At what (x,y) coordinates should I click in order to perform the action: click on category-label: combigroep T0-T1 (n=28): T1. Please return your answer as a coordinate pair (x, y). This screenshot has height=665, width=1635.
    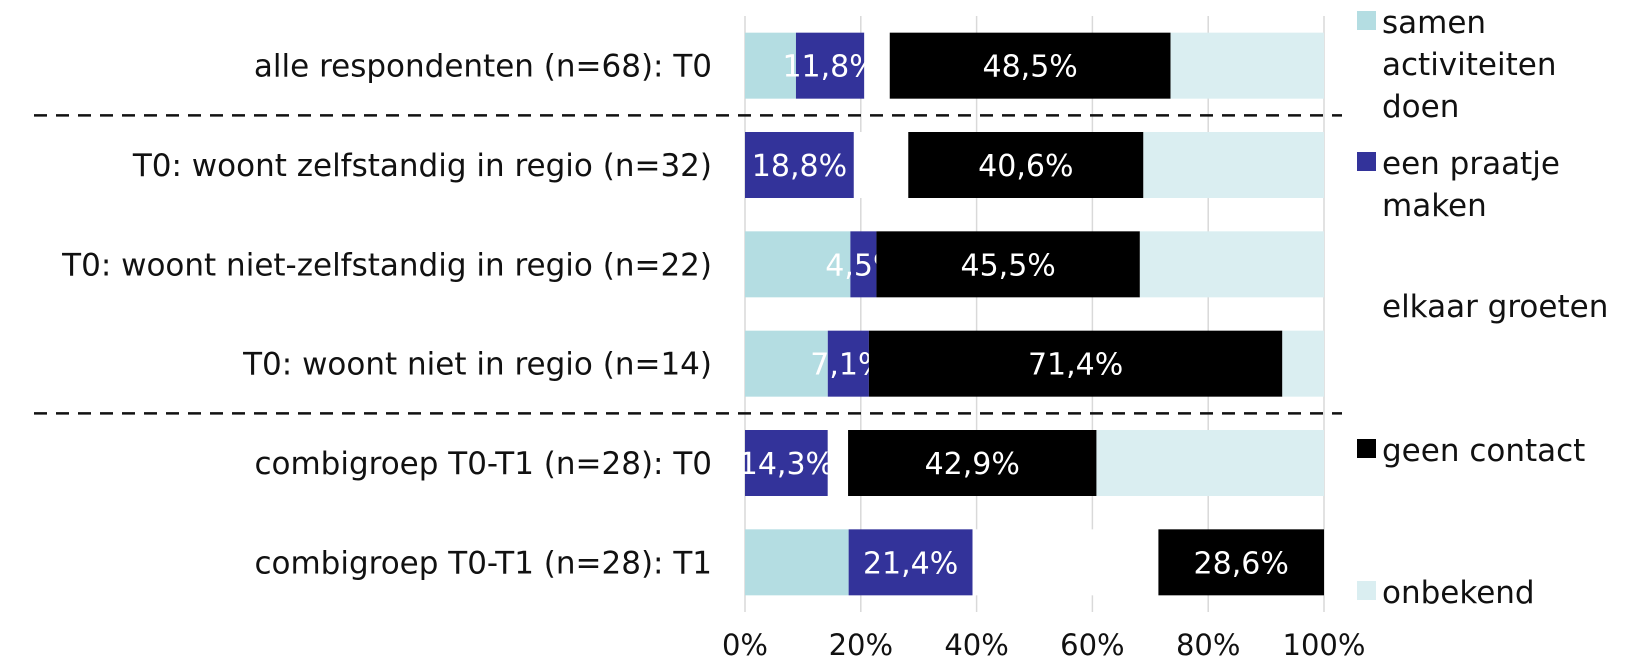
    Looking at the image, I should click on (483, 563).